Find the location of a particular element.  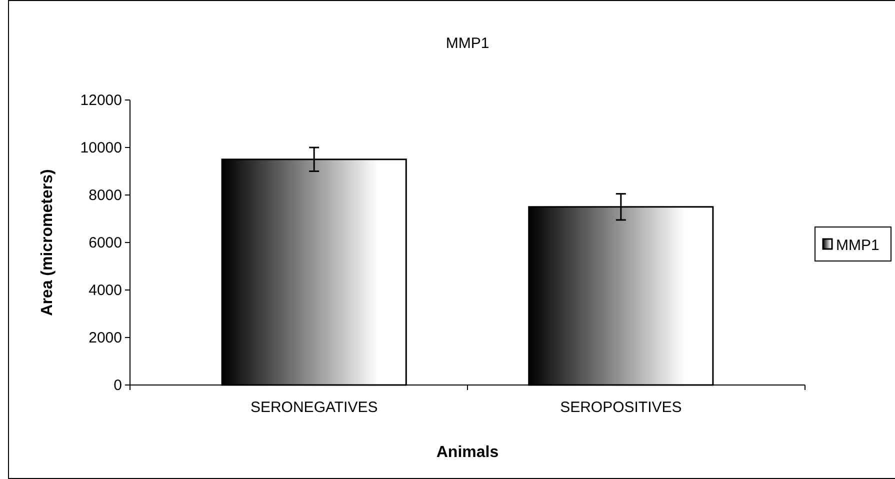

x-tick-label: SERONEGATIVES is located at coordinates (314, 407).